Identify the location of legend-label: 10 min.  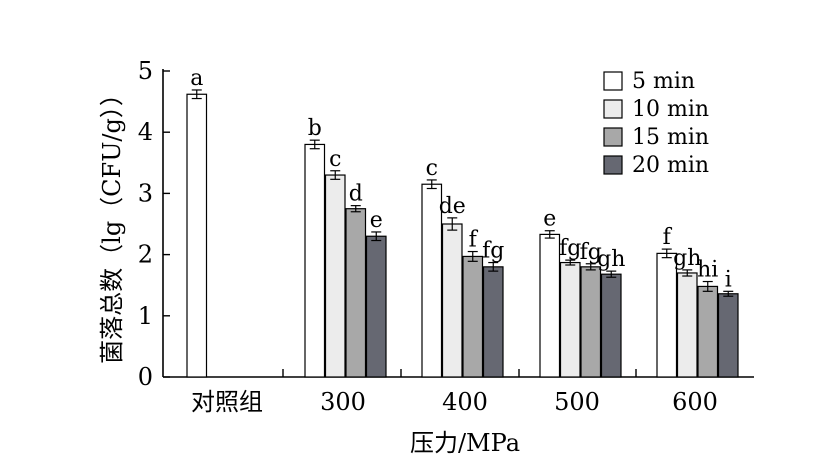
(670, 109).